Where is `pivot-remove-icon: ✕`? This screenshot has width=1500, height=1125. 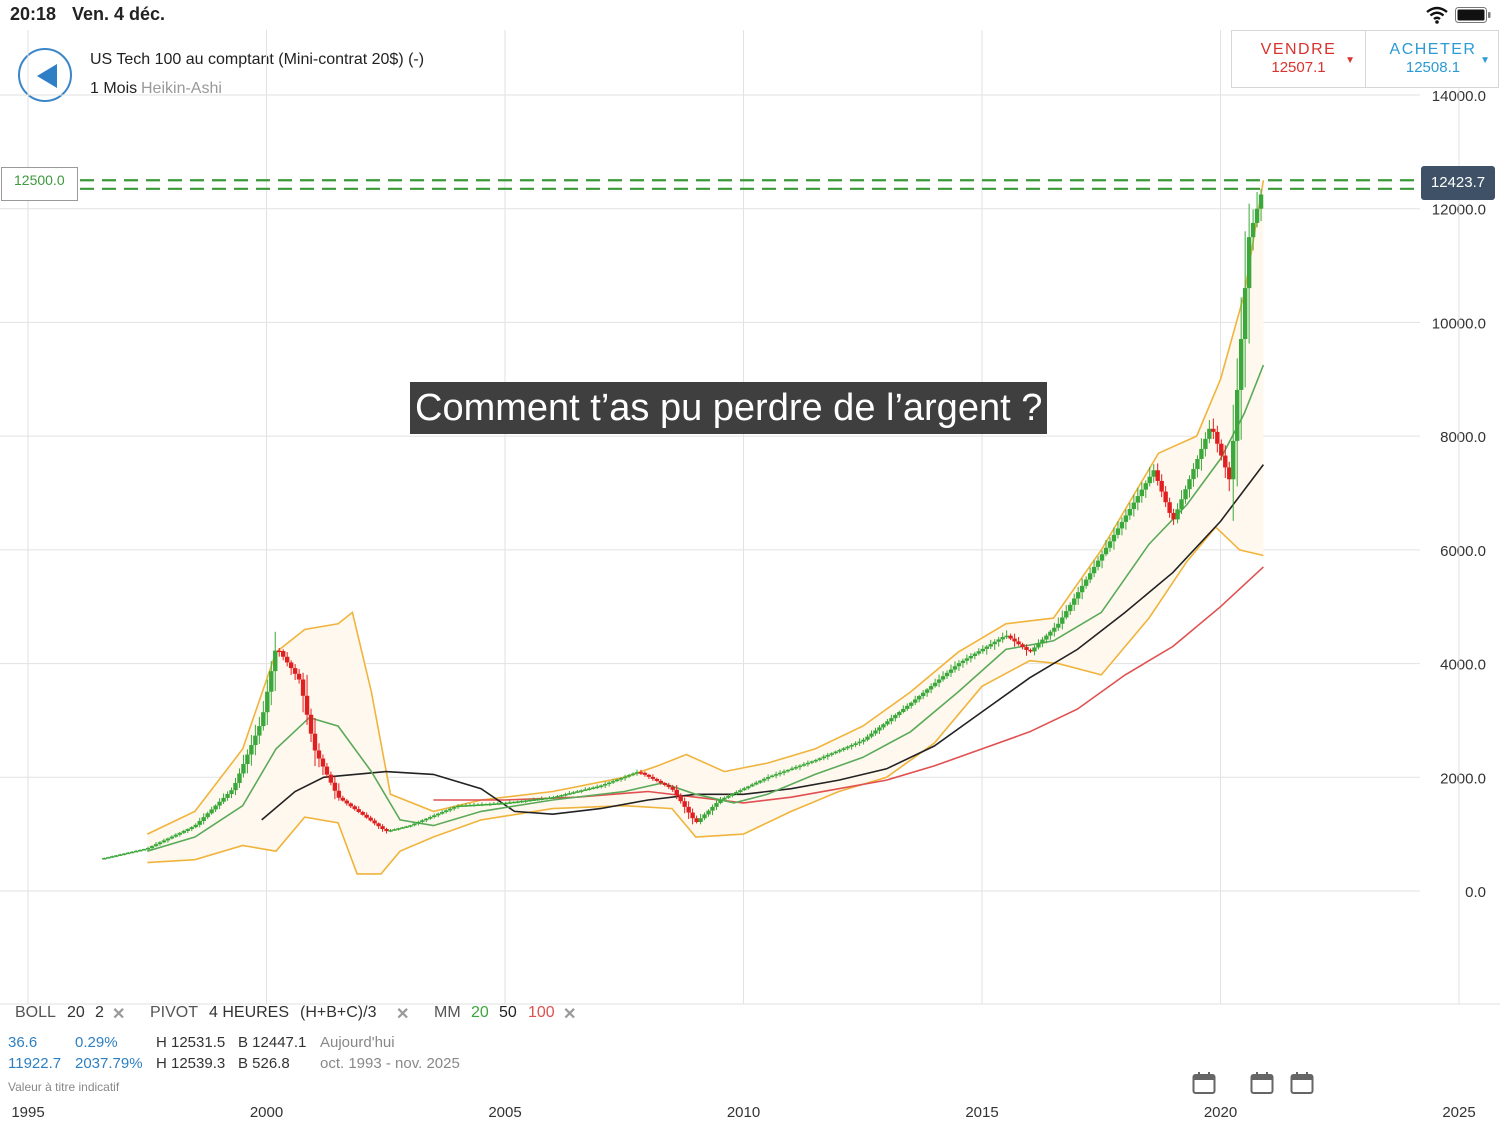
pivot-remove-icon: ✕ is located at coordinates (403, 1014).